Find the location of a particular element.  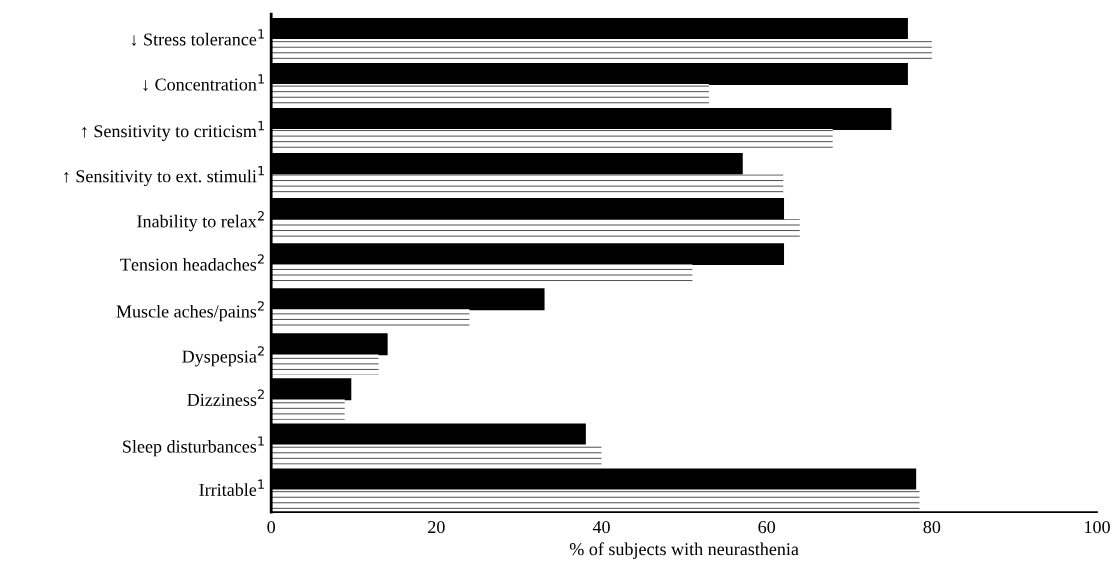

x-tick-label: 100 is located at coordinates (1097, 527).